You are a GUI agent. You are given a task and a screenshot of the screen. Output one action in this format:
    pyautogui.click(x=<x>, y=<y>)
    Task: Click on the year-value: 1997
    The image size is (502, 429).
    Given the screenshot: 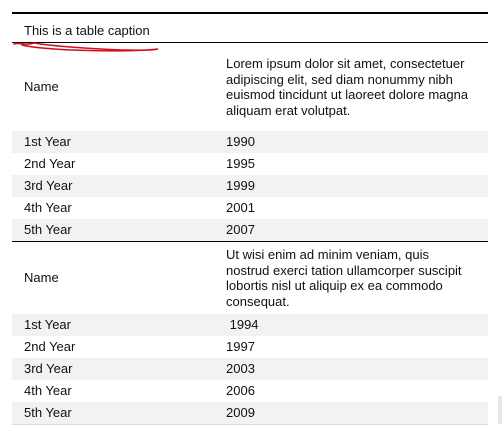 What is the action you would take?
    pyautogui.click(x=240, y=346)
    